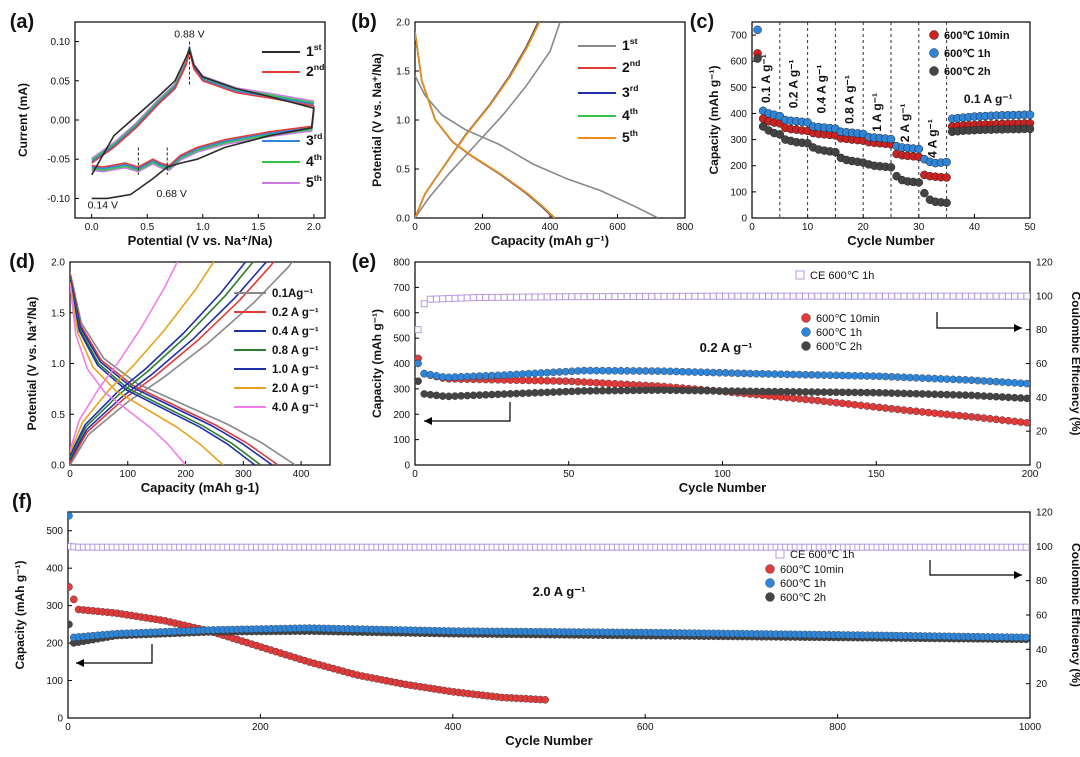 This screenshot has height=757, width=1080. I want to click on legend-label-ce: CE 600℃ 1h, so click(842, 276).